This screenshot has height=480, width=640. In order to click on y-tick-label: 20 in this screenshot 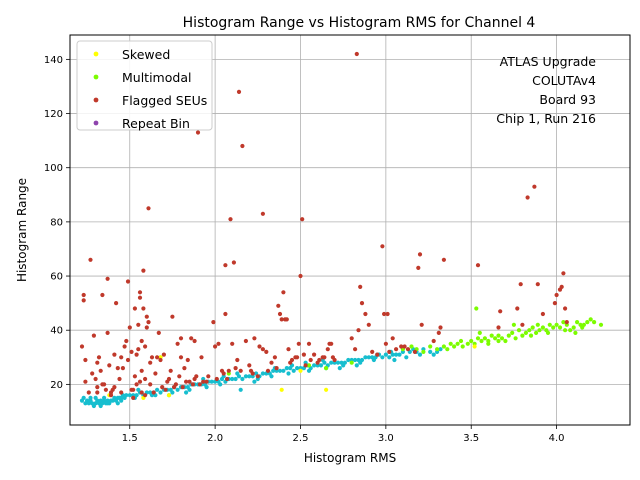, I will do `click(56, 385)`.